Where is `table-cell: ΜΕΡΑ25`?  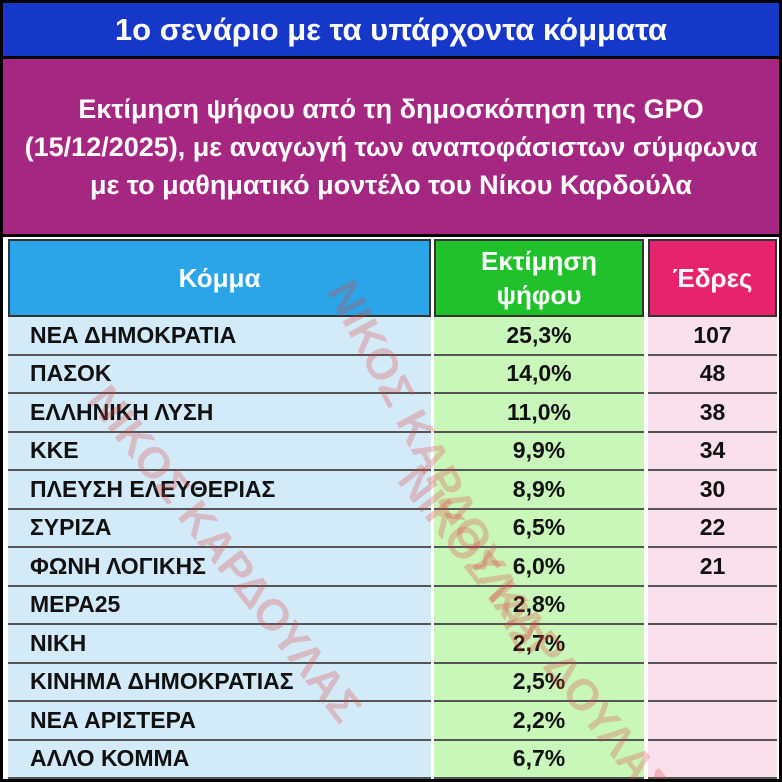
table-cell: ΜΕΡΑ25 is located at coordinates (219, 606).